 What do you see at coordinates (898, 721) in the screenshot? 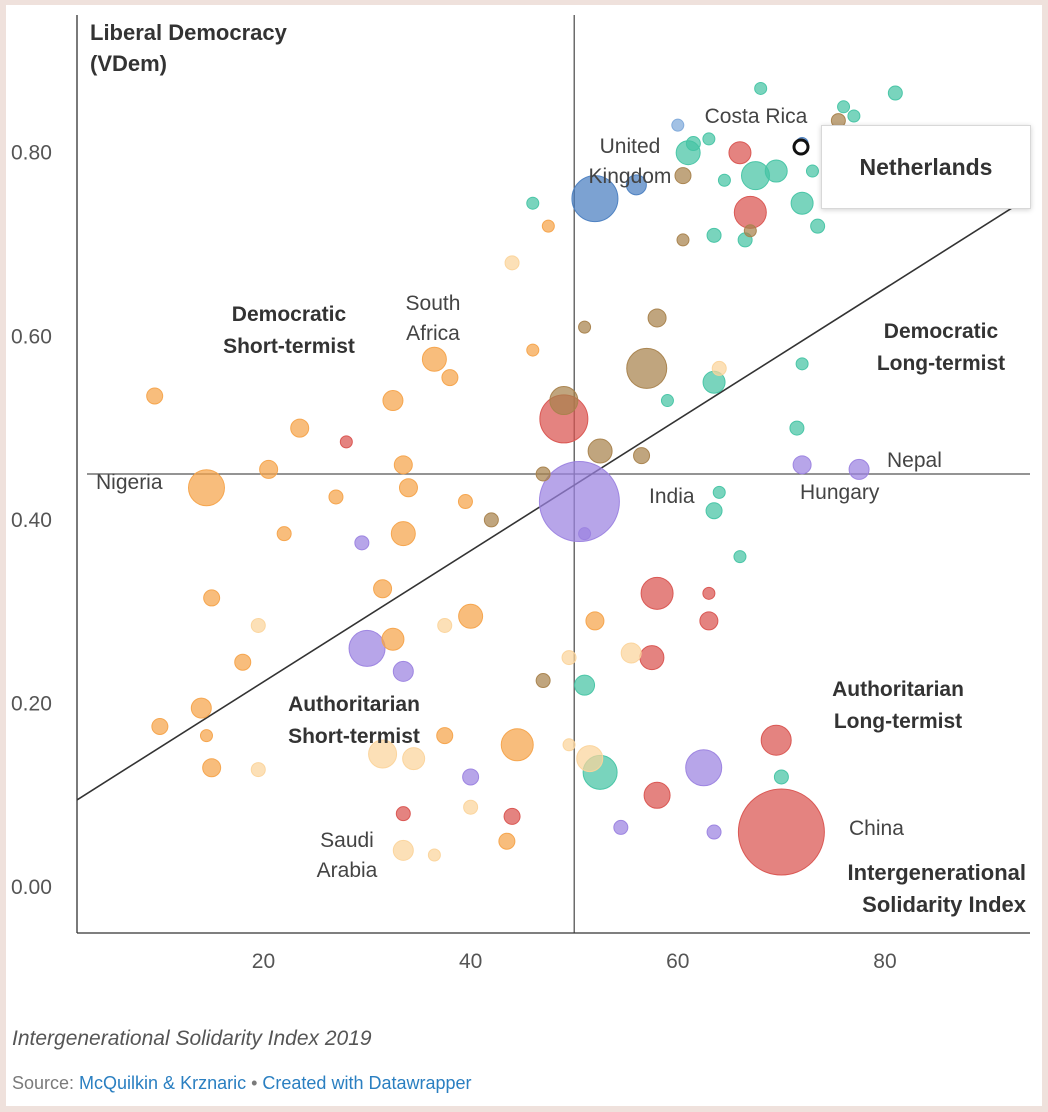
I see `quadrant-label: Long-termist` at bounding box center [898, 721].